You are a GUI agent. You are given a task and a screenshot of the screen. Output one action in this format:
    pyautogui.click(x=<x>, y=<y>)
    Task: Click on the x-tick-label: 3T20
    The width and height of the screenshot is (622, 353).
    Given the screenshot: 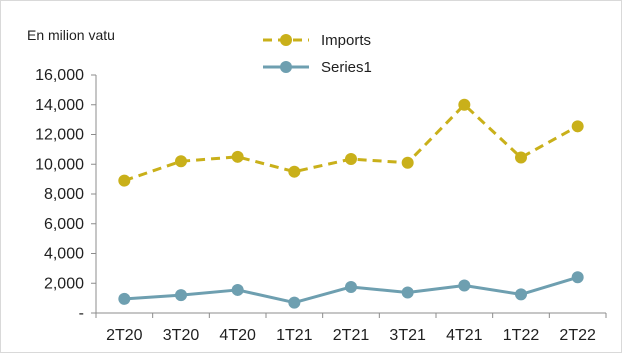 What is the action you would take?
    pyautogui.click(x=181, y=335)
    